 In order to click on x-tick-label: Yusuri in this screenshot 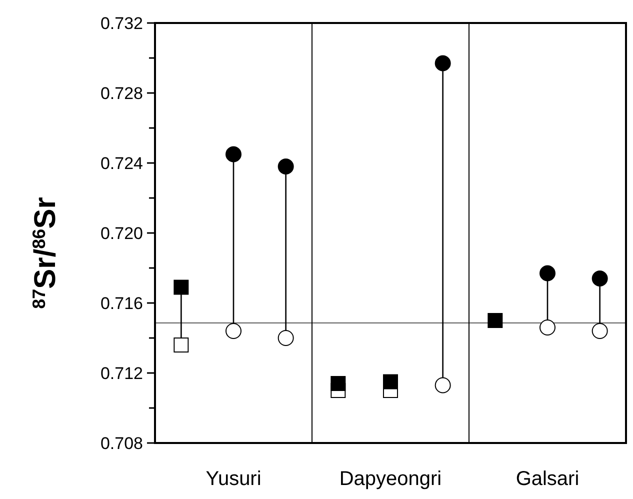, I will do `click(234, 479)`.